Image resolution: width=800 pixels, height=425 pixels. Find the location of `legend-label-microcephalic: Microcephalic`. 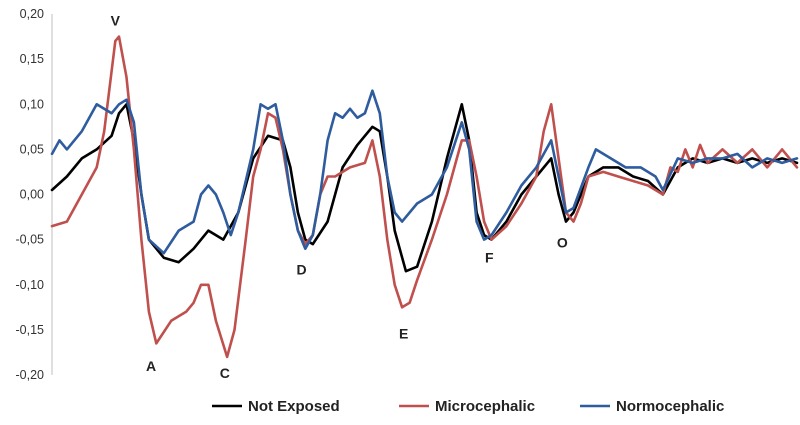

legend-label-microcephalic: Microcephalic is located at coordinates (485, 406).